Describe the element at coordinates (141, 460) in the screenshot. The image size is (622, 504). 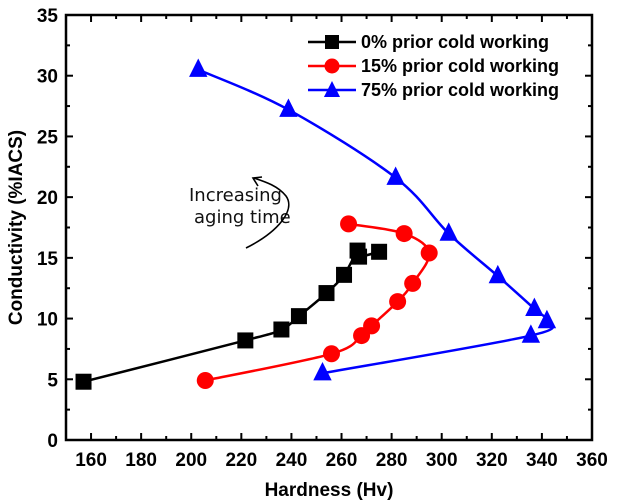
I see `x-tick-label: 180` at that location.